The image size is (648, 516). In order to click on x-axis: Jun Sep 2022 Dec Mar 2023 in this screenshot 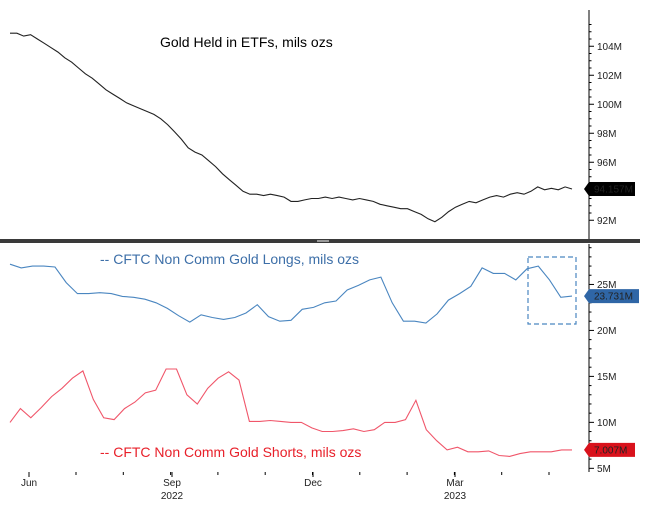, I will do `click(285, 487)`.